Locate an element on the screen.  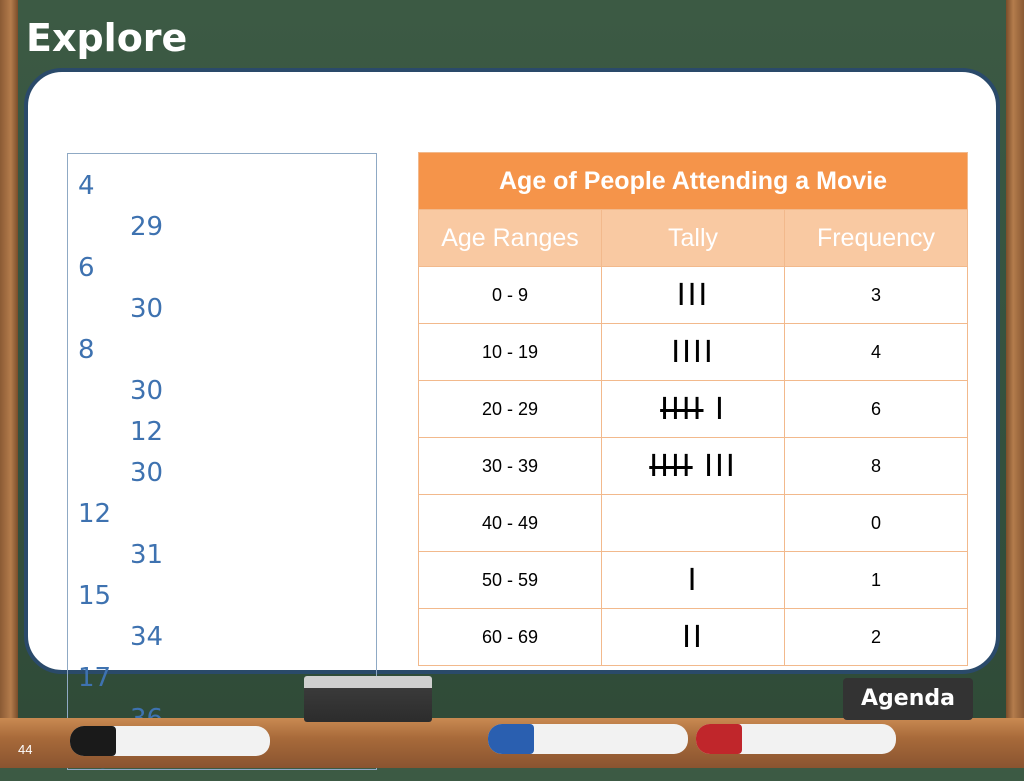
age-value: 15 is located at coordinates (95, 596).